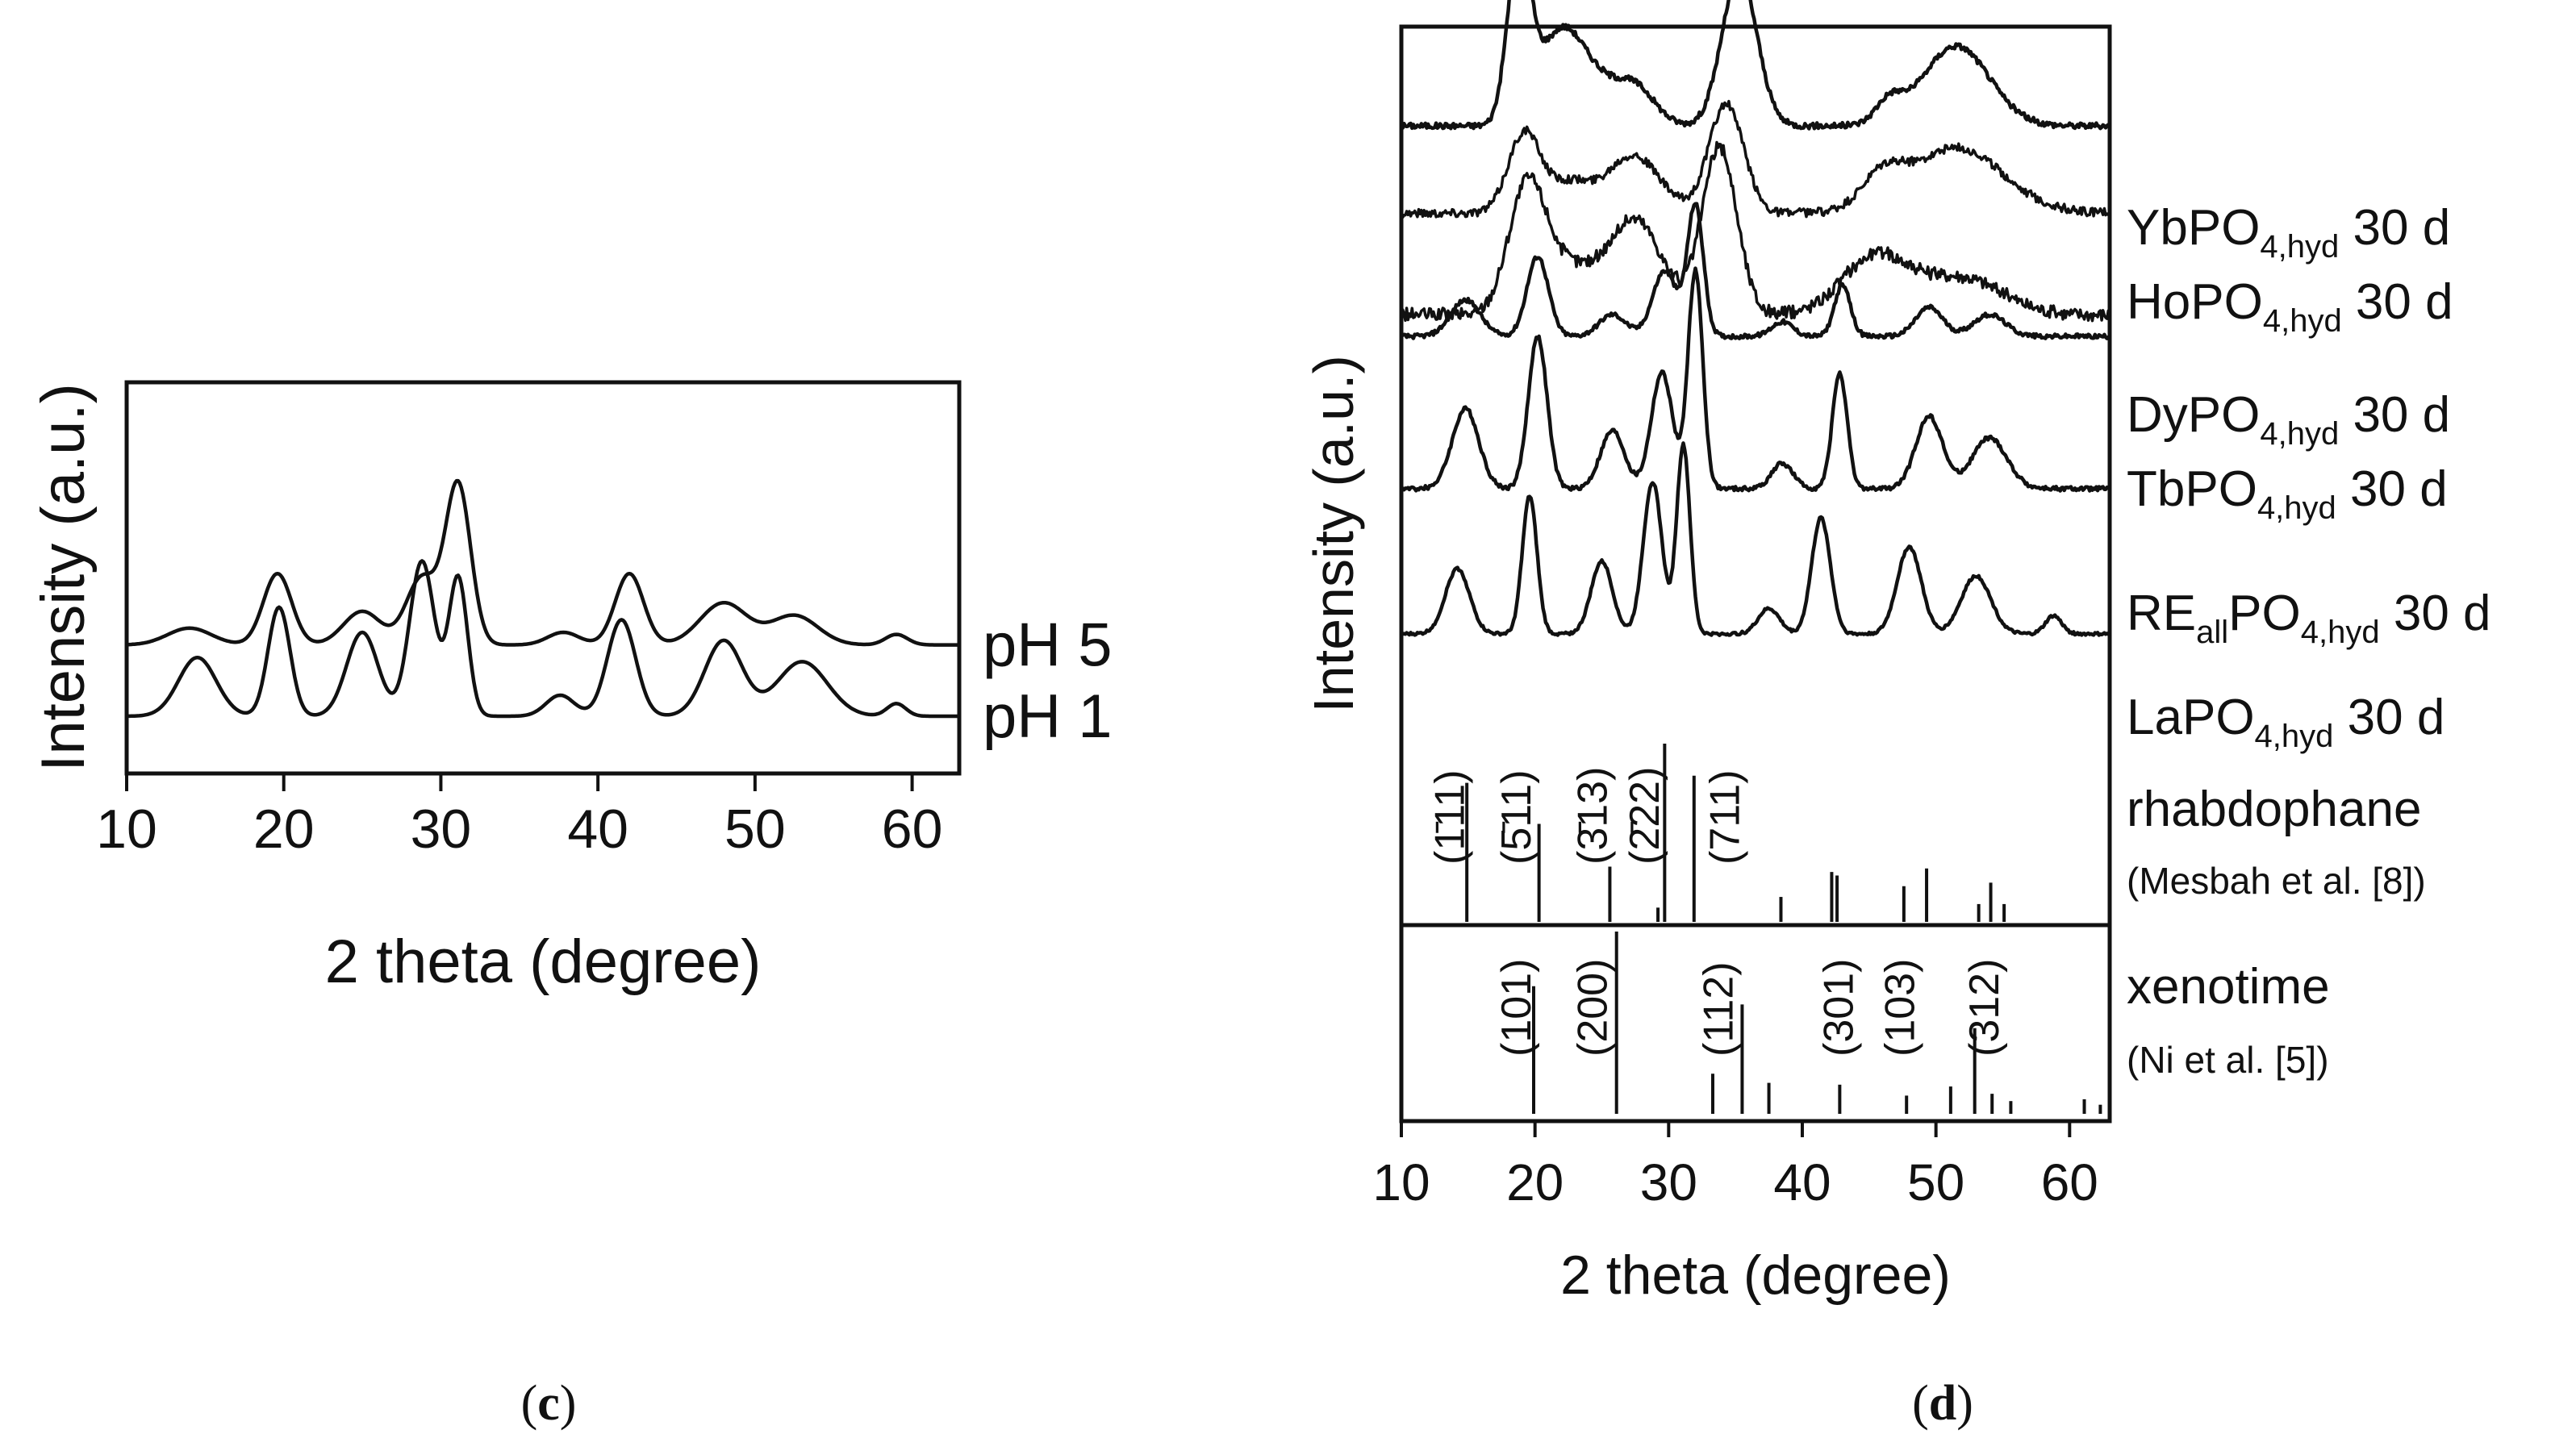 Image resolution: width=2576 pixels, height=1455 pixels. I want to click on panel-d-y-axis-title: Intensity (a.u.), so click(1333, 534).